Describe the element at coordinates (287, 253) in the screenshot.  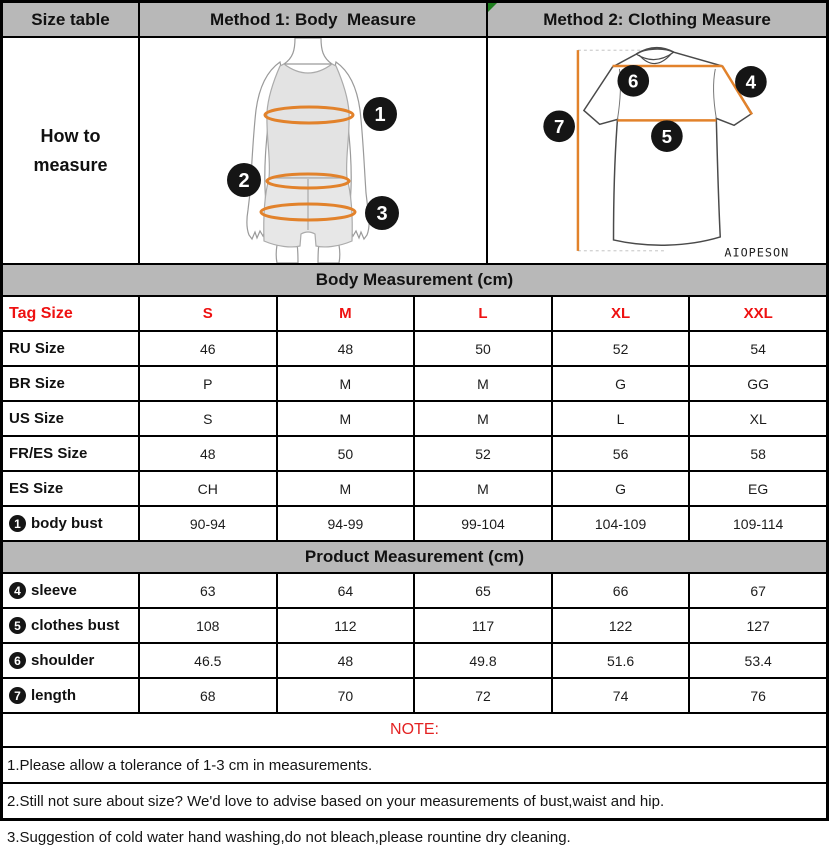
I see `left-leg-outline` at that location.